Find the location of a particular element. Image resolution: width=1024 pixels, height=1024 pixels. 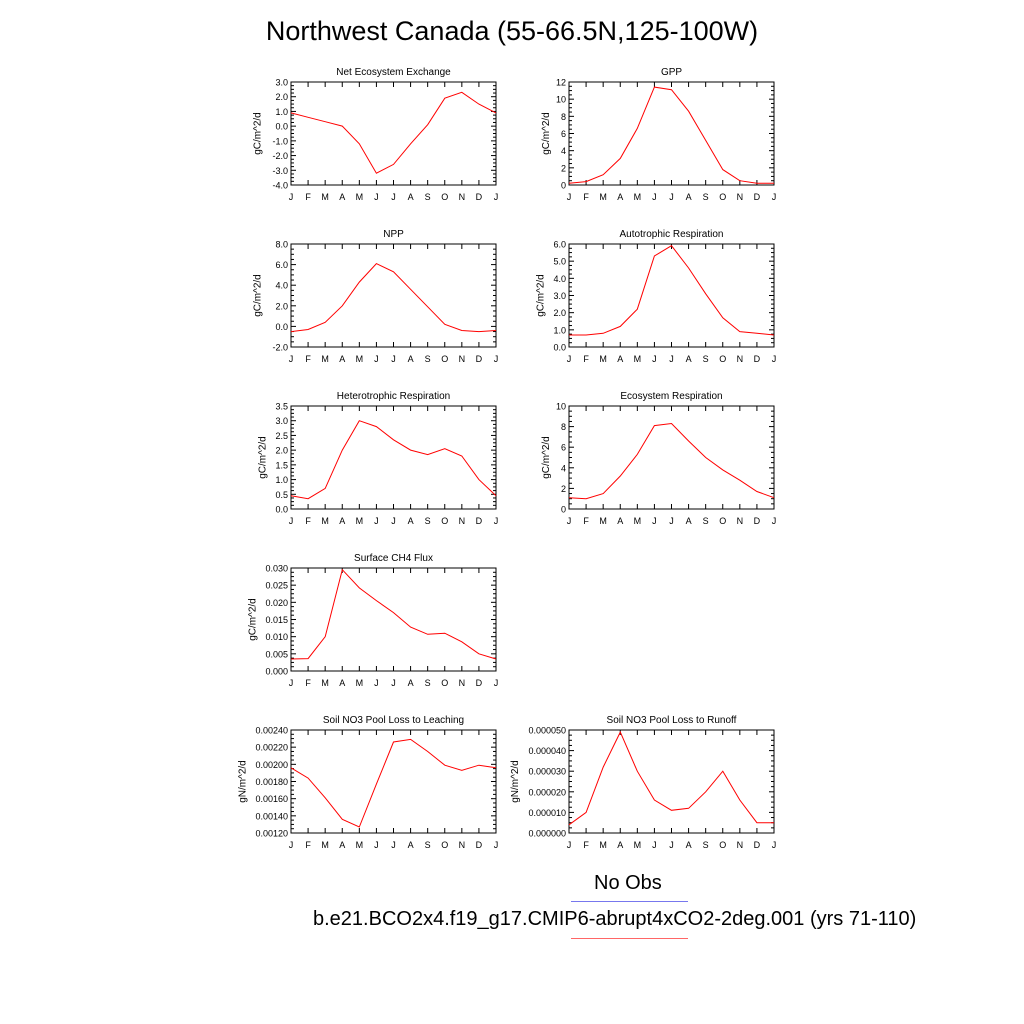

y-tick-label: 12 is located at coordinates (561, 83).